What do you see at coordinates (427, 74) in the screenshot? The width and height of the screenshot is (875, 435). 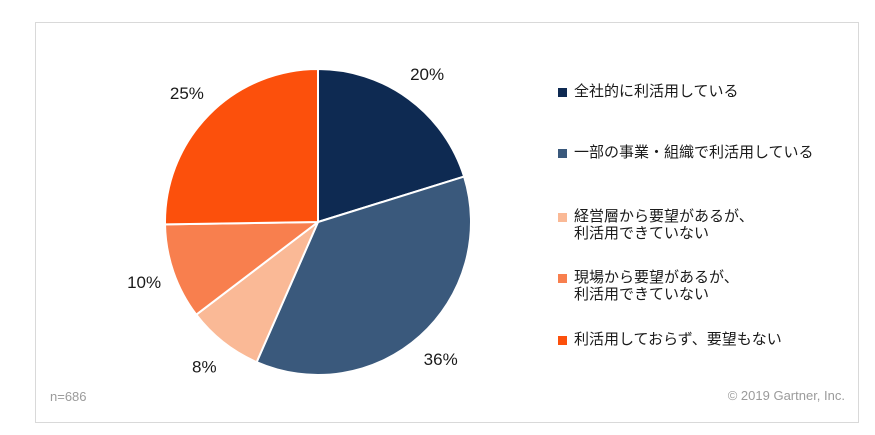 I see `pie-data-label: 20%` at bounding box center [427, 74].